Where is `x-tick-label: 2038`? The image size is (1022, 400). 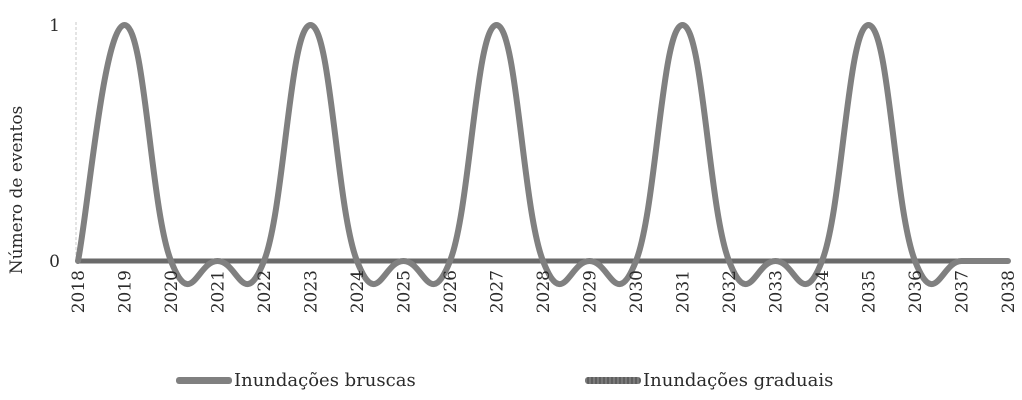 x-tick-label: 2038 is located at coordinates (1009, 291).